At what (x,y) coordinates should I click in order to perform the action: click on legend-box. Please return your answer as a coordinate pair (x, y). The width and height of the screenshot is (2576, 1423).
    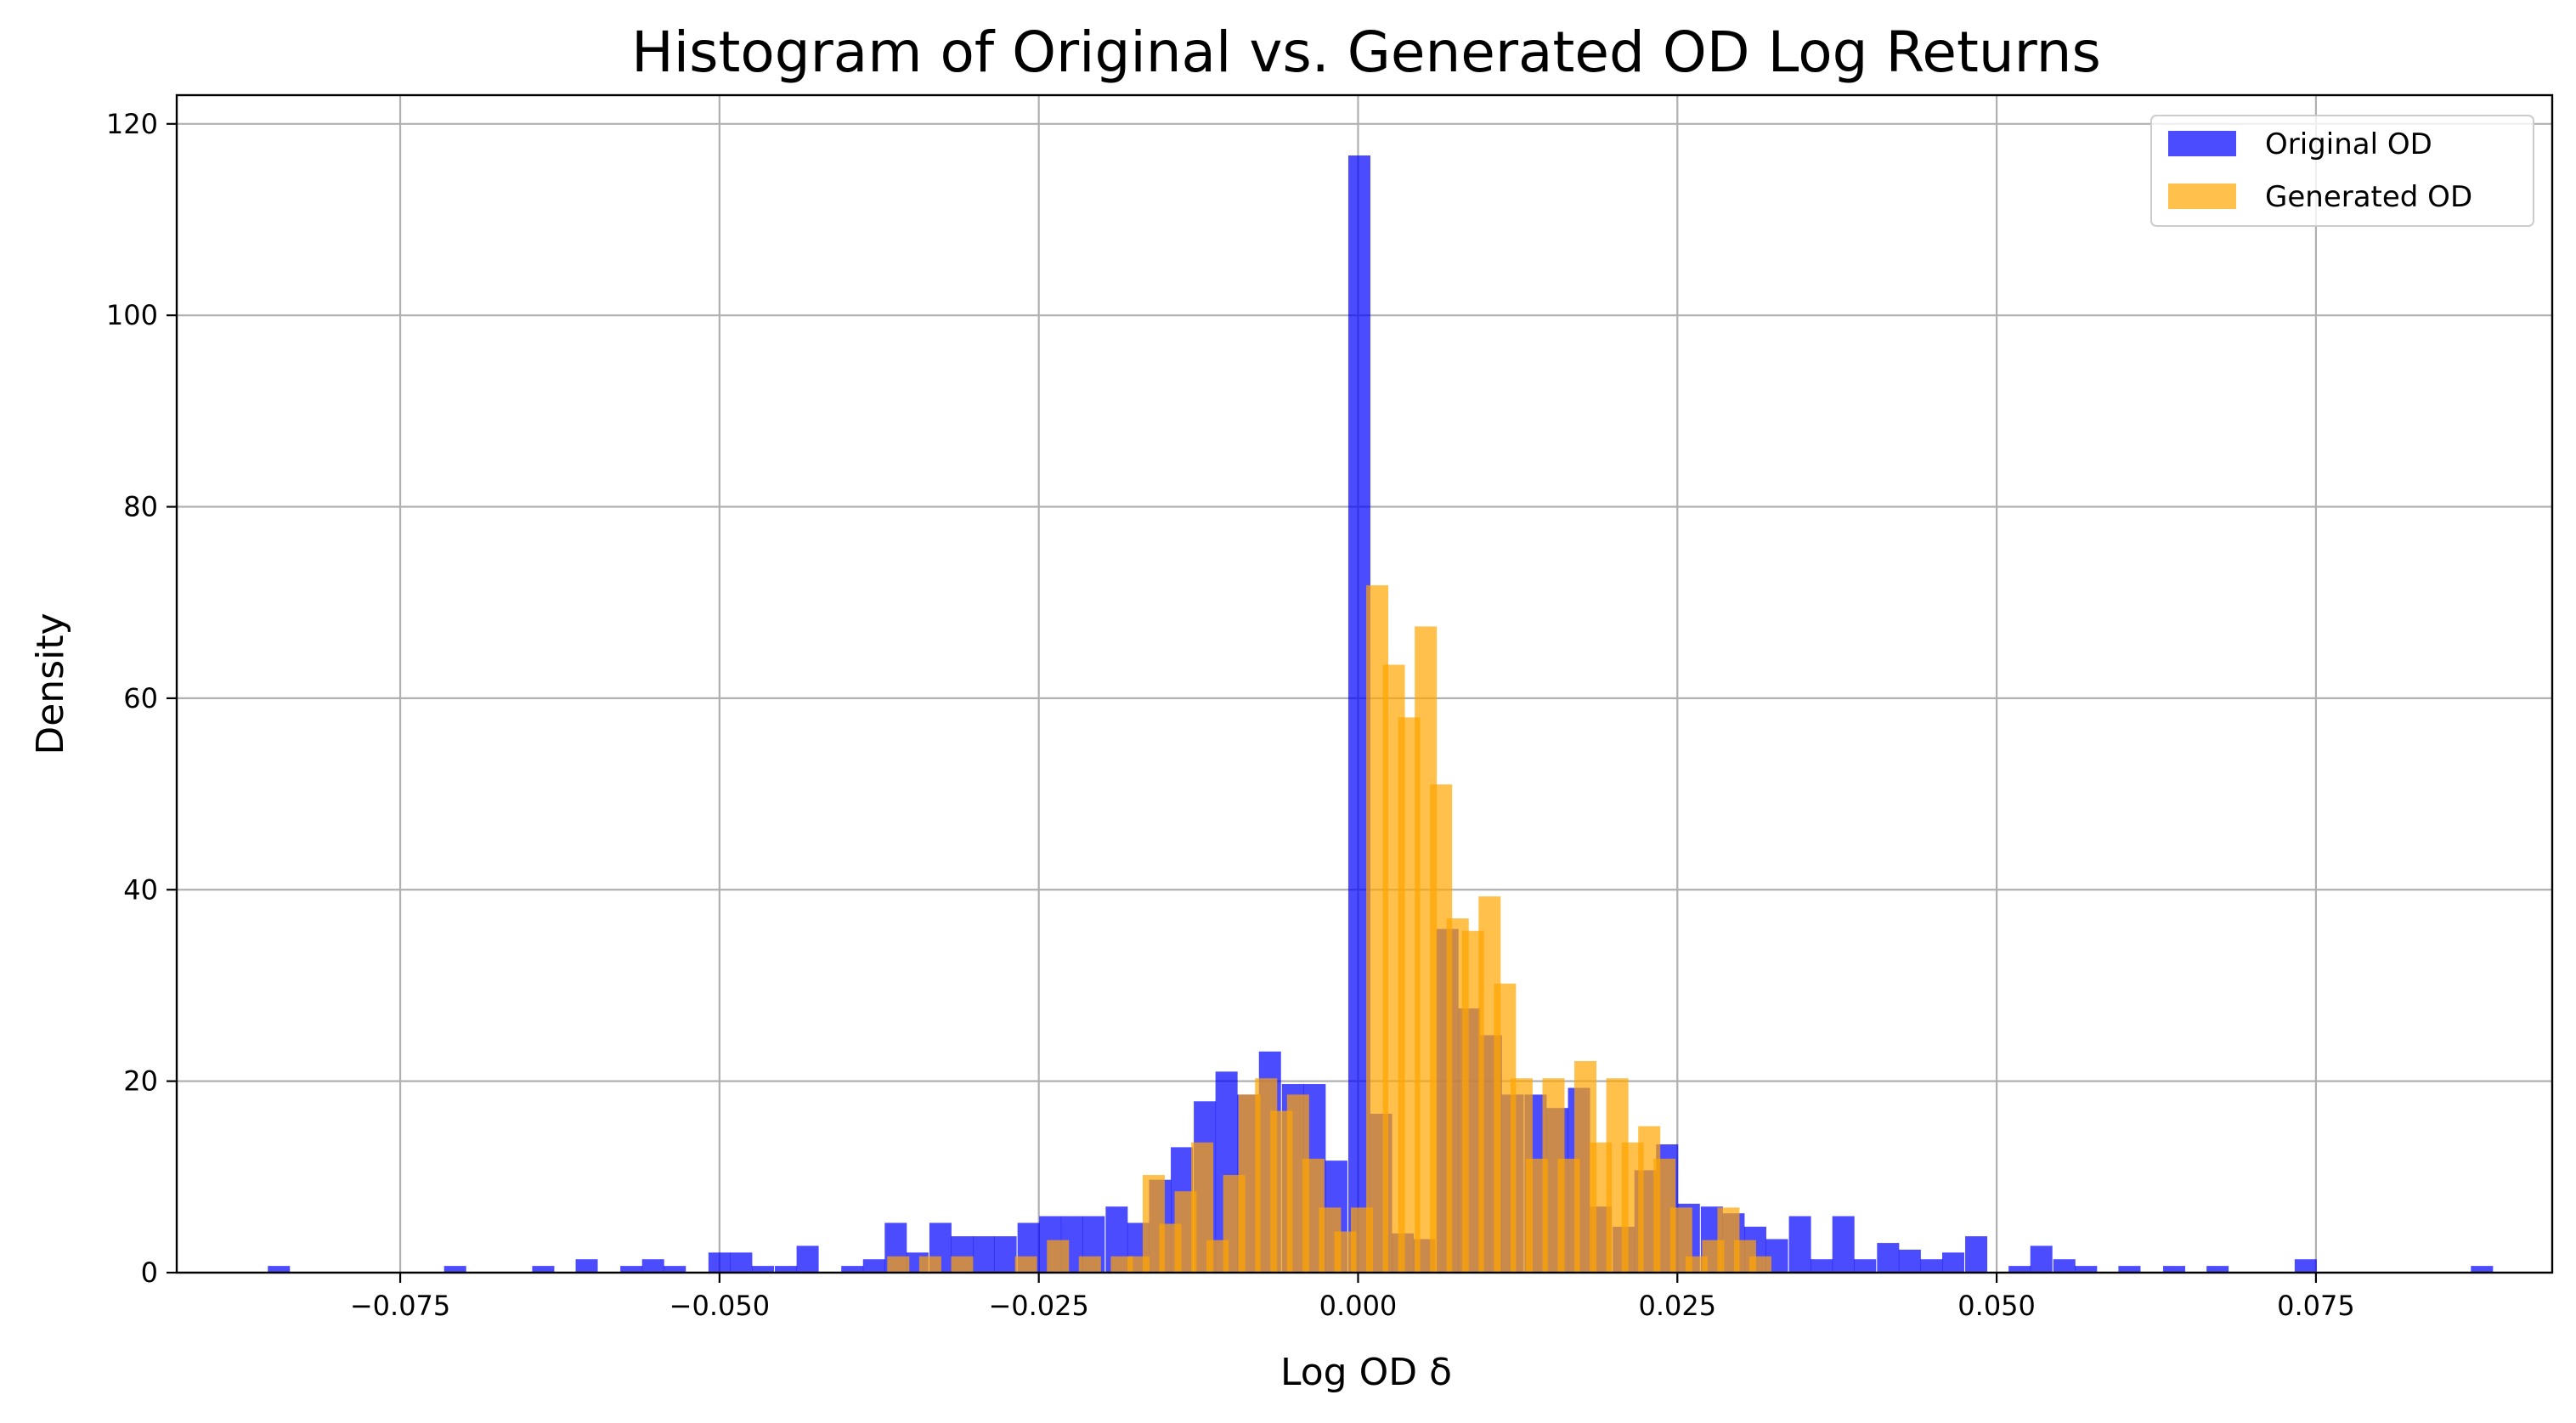
    Looking at the image, I should click on (2342, 171).